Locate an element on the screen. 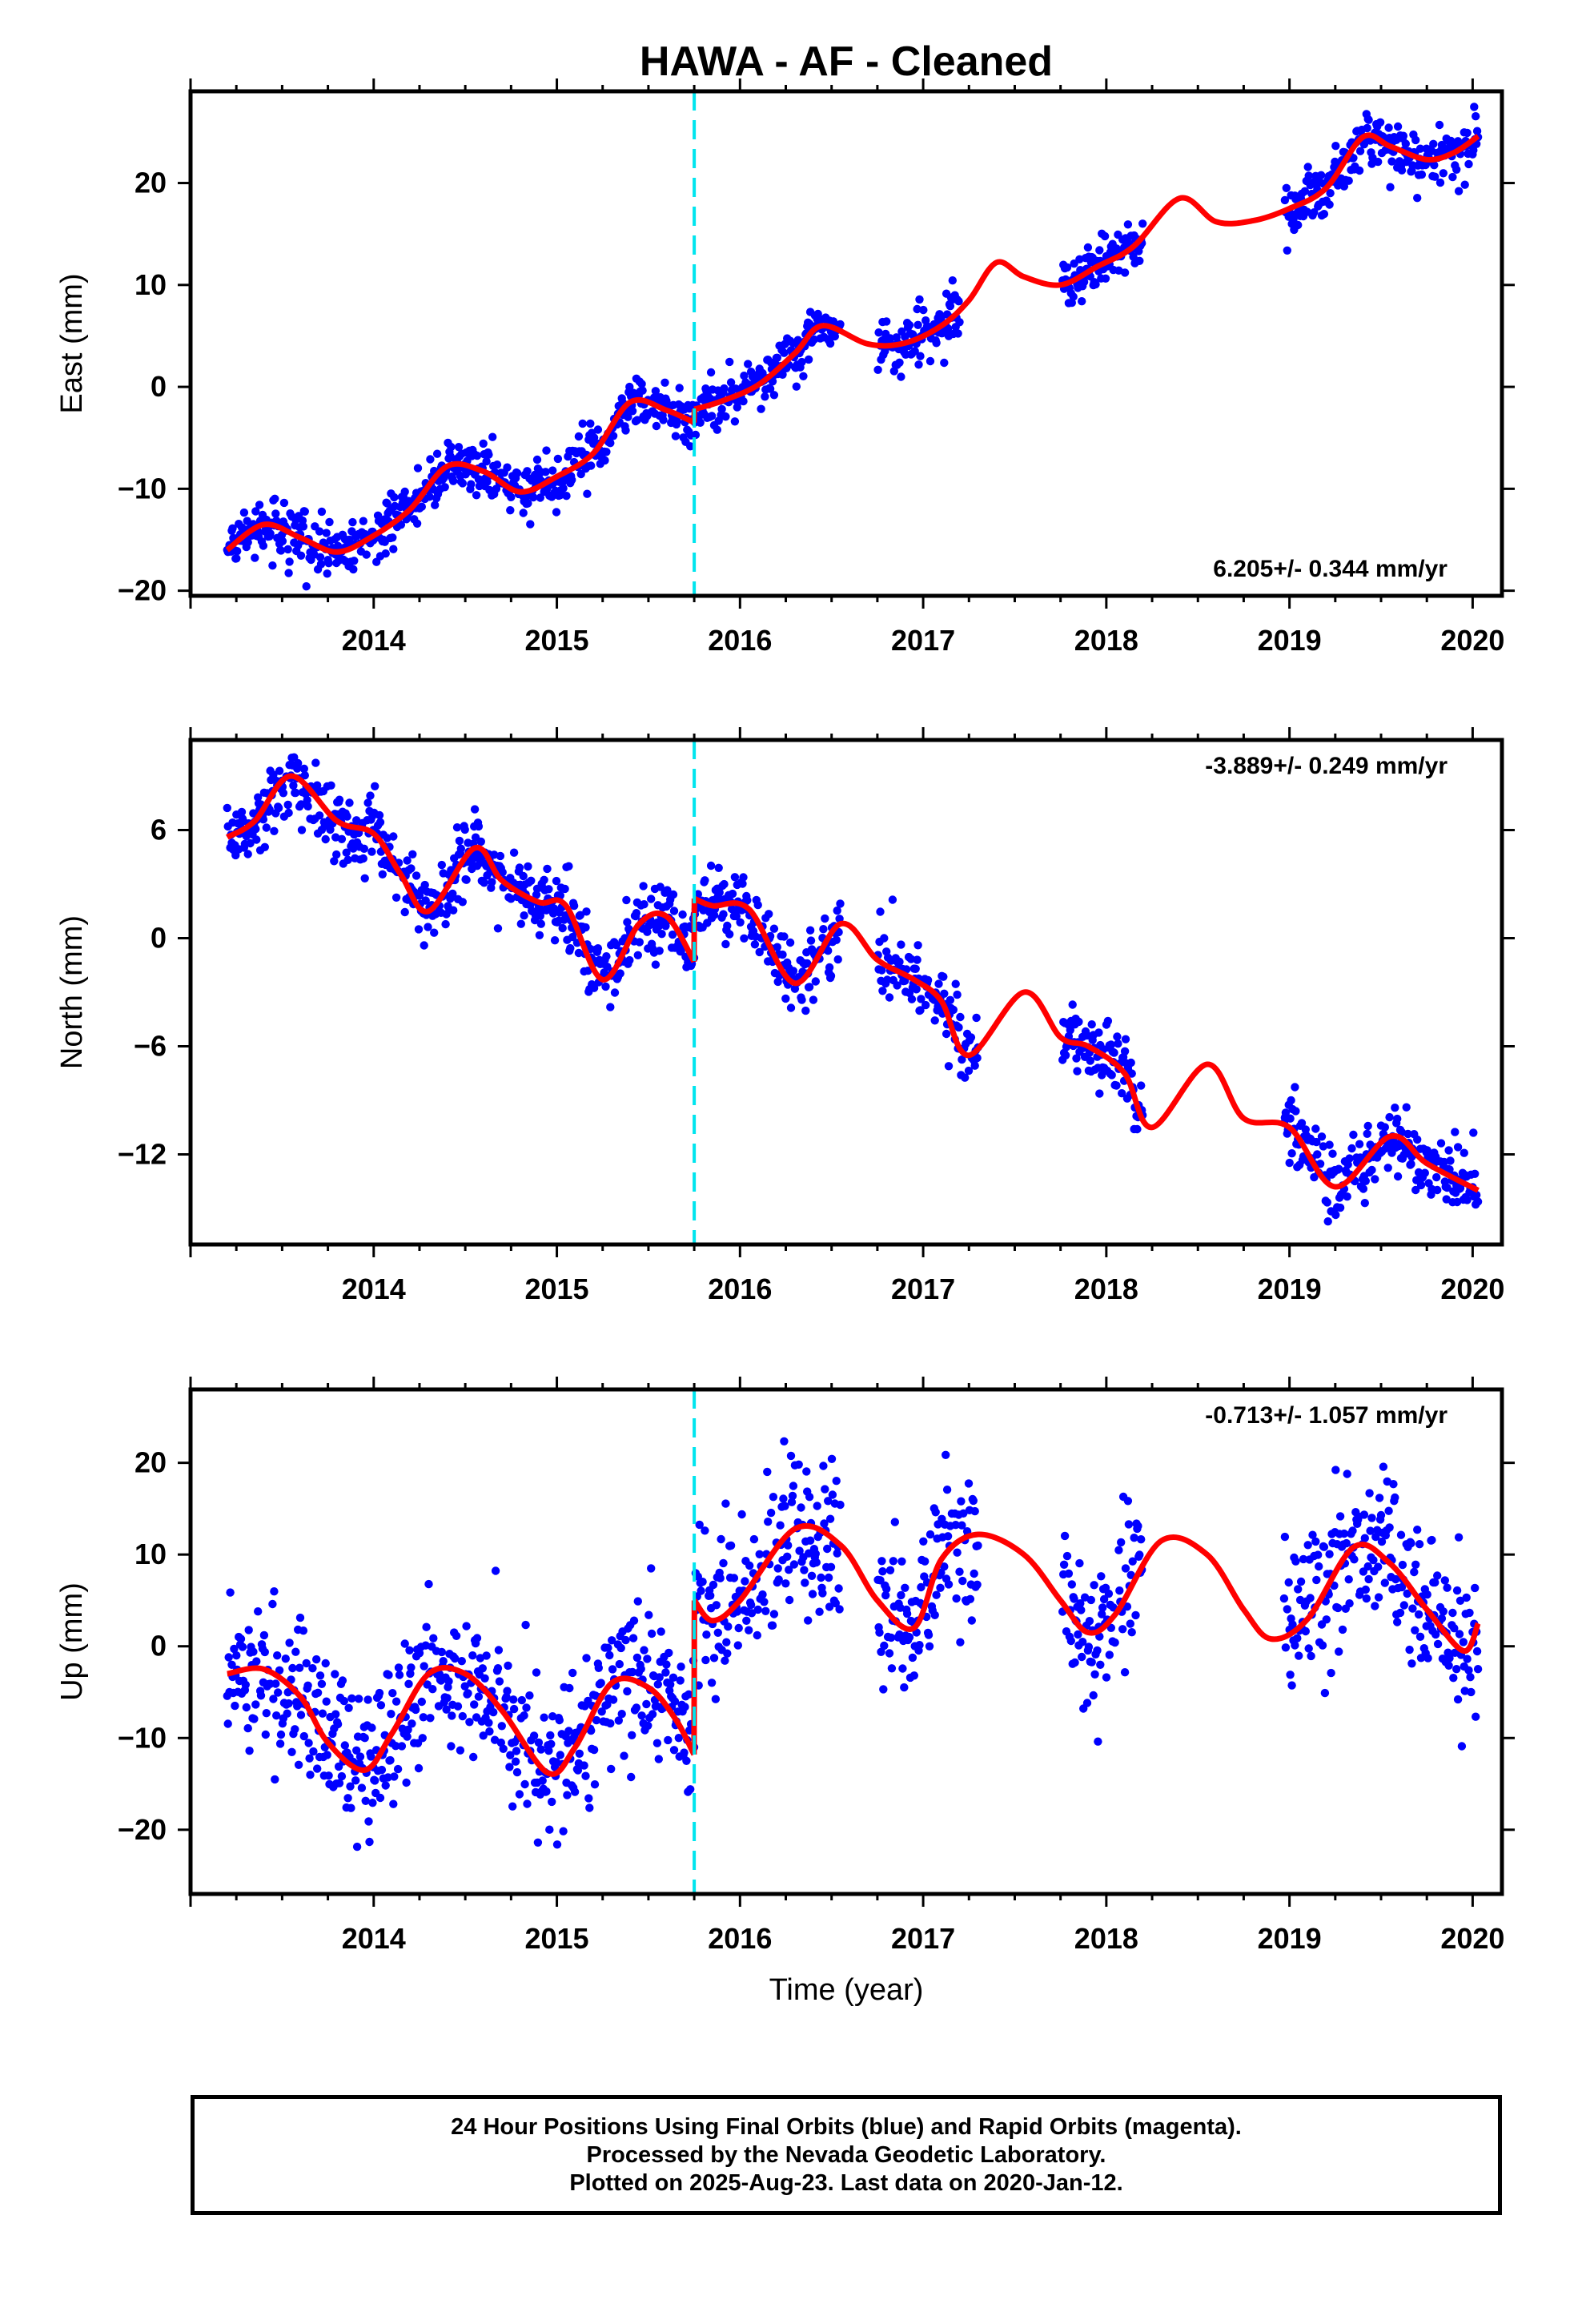 This screenshot has width=1582, height=2324. east-x-tick-label: 2019 is located at coordinates (1290, 640).